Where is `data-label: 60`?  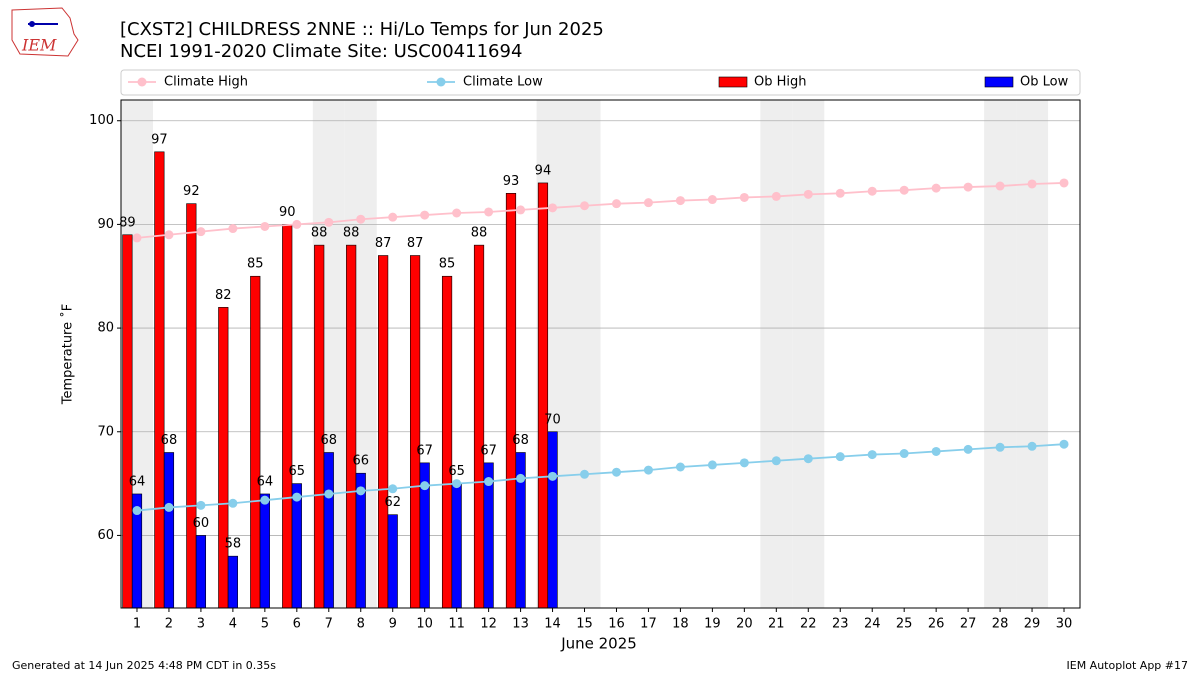
data-label: 60 is located at coordinates (201, 523).